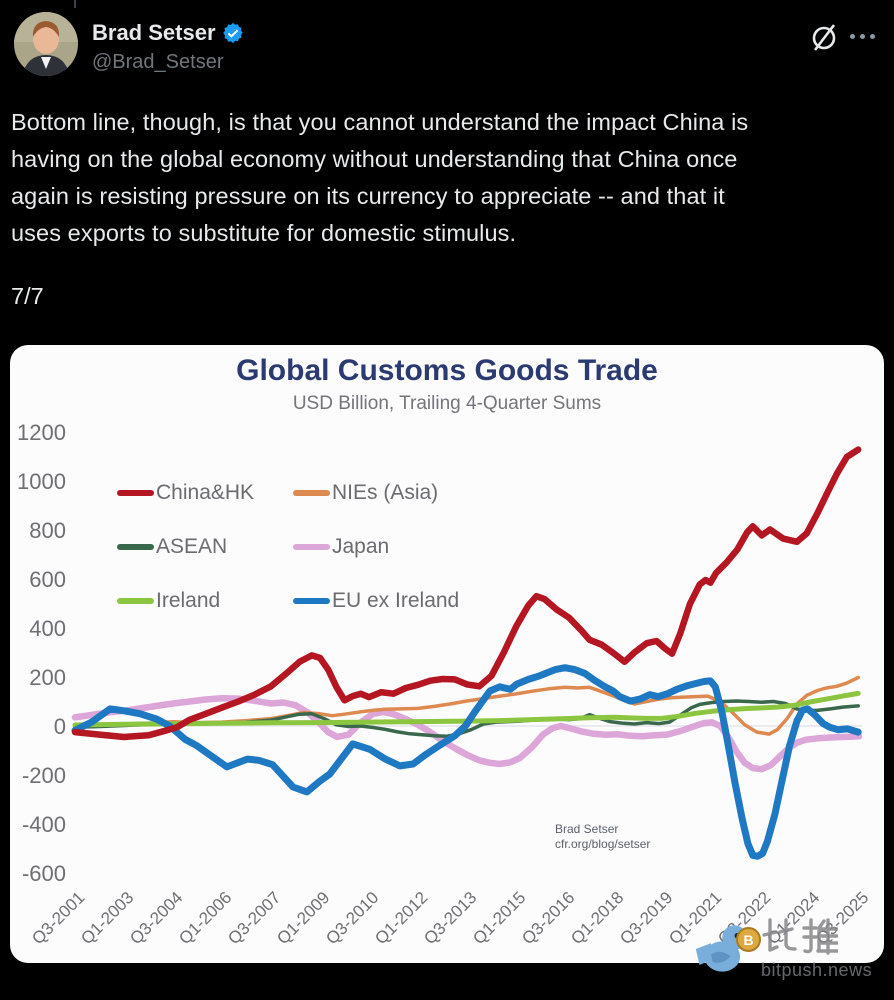  I want to click on series-line-japan, so click(467, 734).